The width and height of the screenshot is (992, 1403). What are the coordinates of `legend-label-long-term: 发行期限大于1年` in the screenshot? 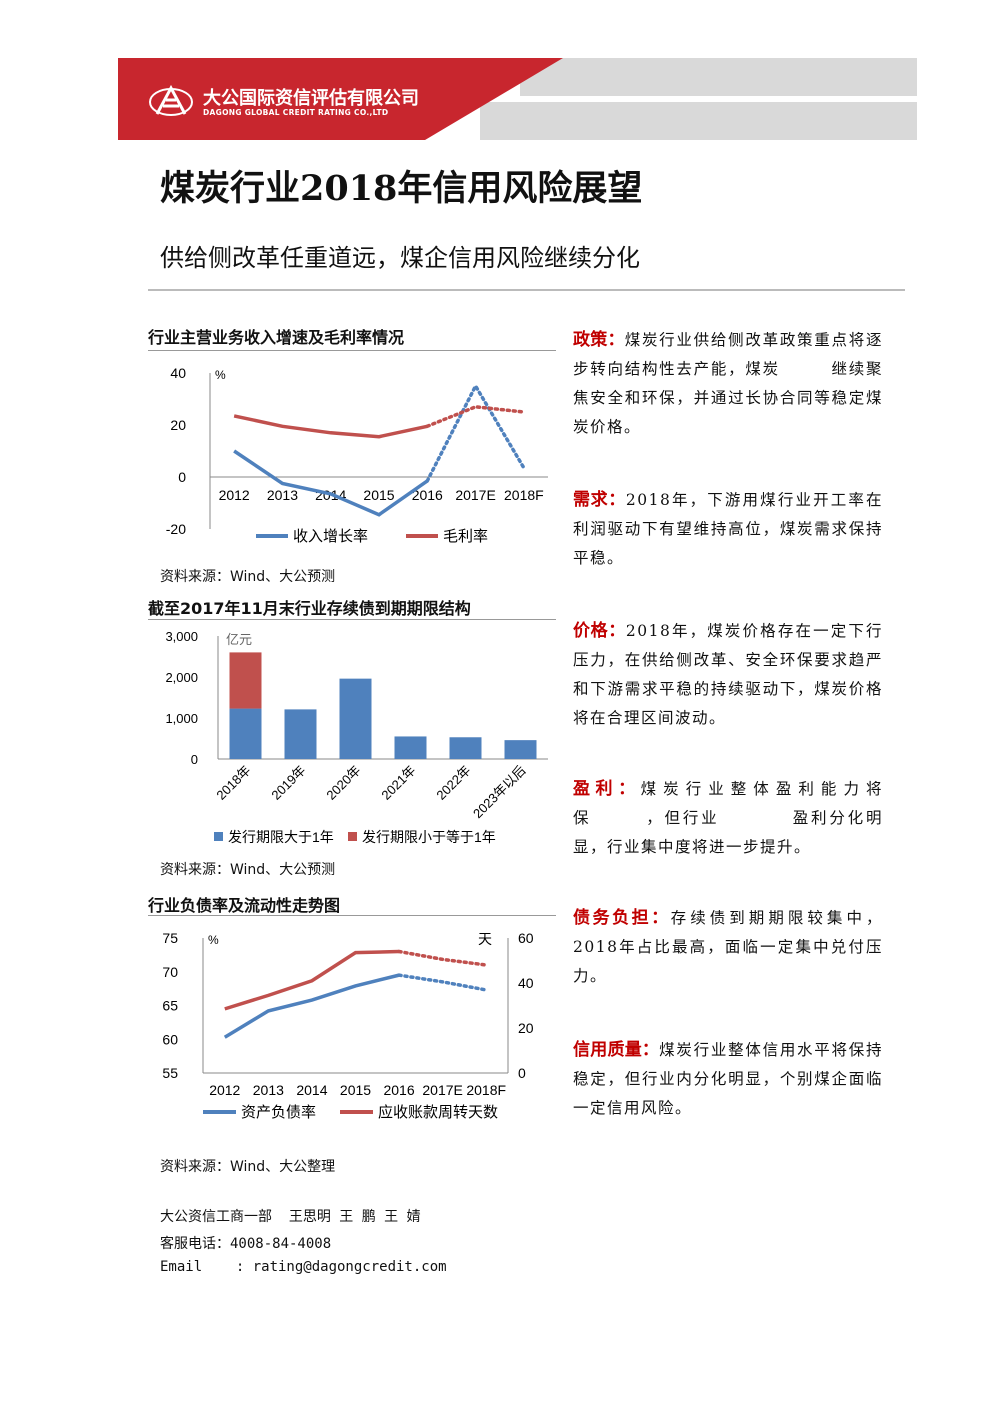 It's located at (281, 837).